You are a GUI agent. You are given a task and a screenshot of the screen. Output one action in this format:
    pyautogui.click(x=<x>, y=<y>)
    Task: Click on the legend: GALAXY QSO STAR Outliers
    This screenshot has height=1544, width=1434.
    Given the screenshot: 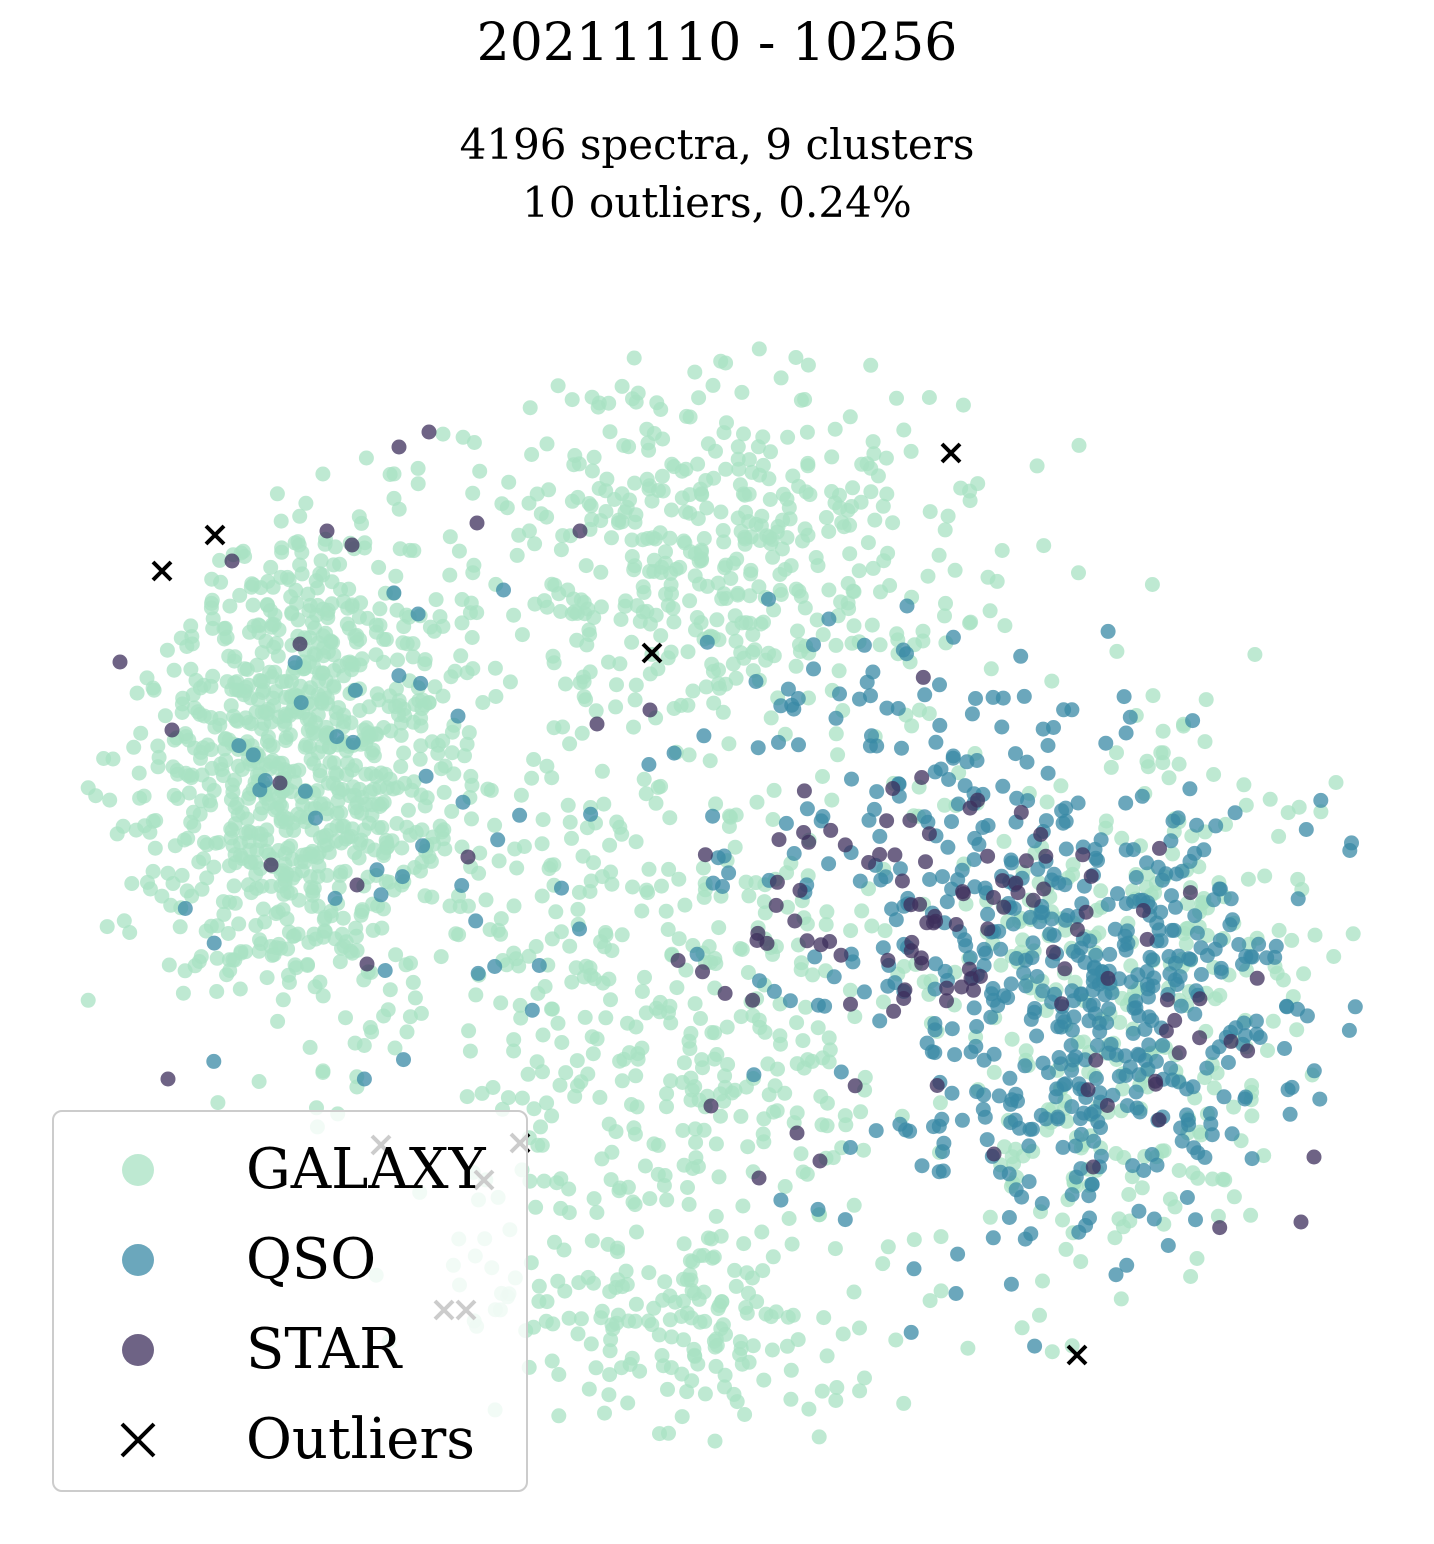 What is the action you would take?
    pyautogui.click(x=290, y=1301)
    